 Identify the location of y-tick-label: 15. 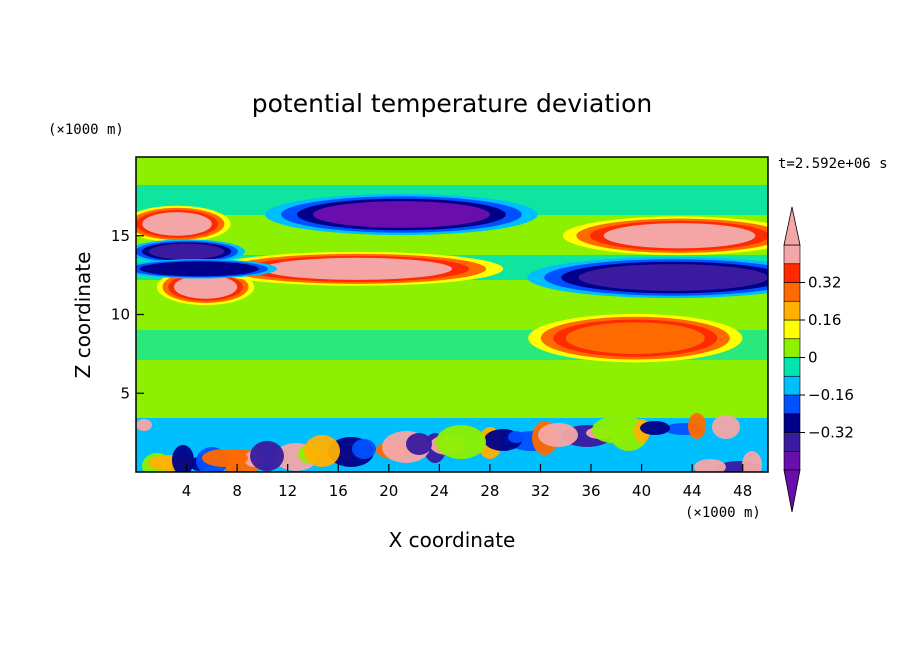
(120, 236).